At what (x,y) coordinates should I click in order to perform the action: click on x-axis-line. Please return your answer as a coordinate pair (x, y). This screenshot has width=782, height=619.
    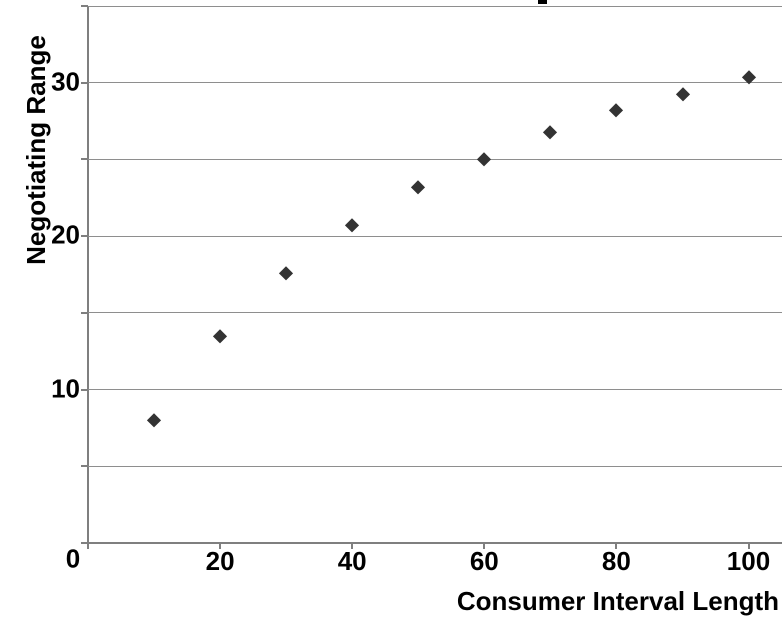
    Looking at the image, I should click on (431, 543).